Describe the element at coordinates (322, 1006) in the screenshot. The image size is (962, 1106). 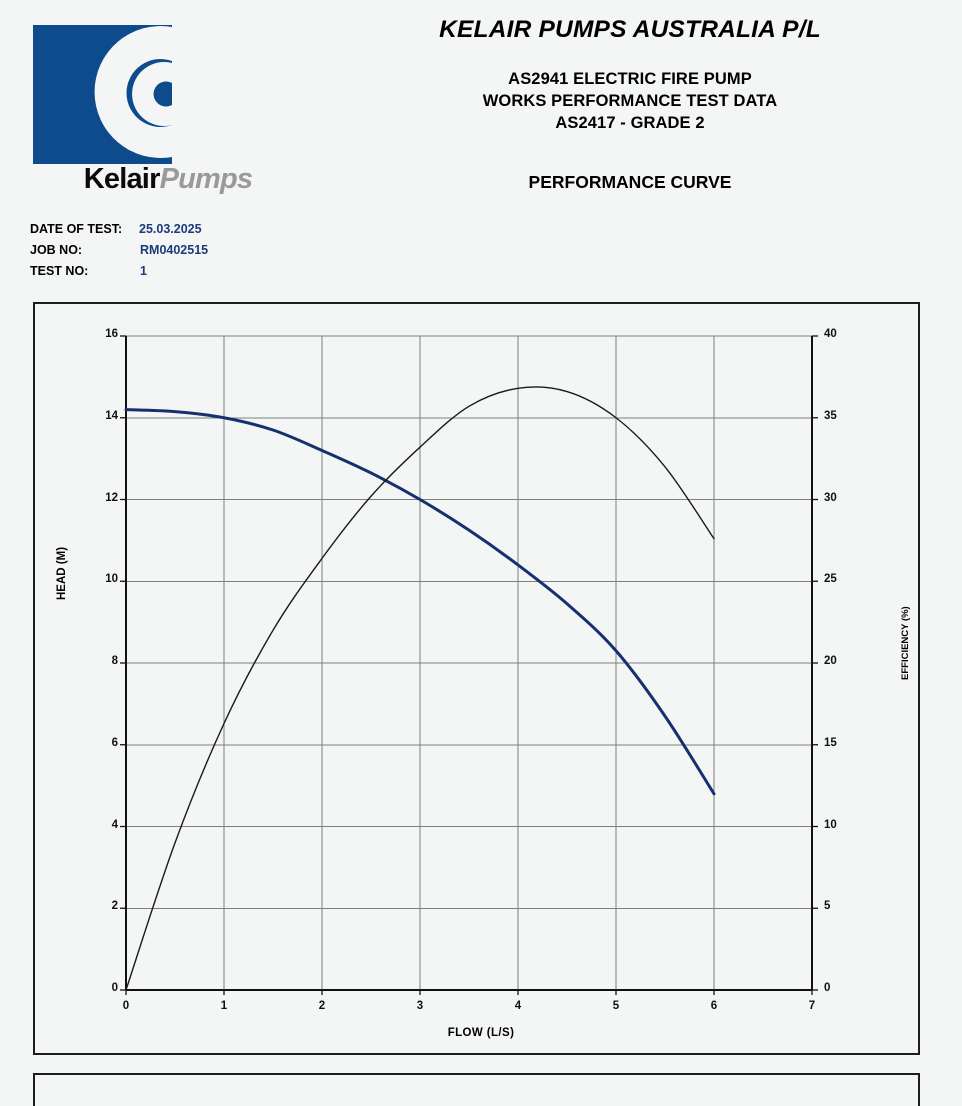
I see `x-tick-label-flow-2: 2` at that location.